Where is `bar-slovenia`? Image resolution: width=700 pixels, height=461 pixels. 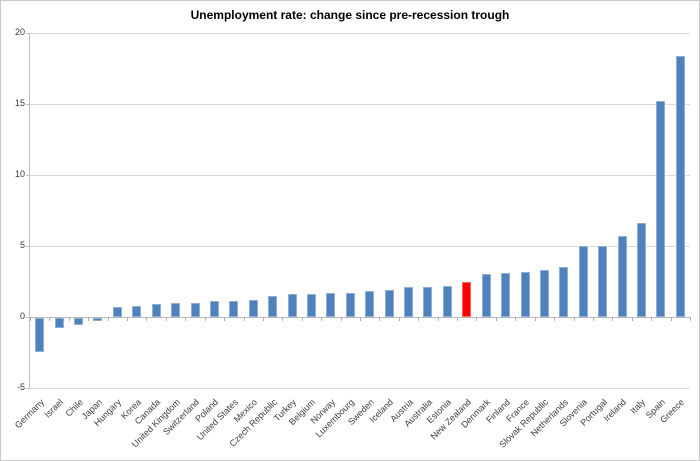
bar-slovenia is located at coordinates (583, 281).